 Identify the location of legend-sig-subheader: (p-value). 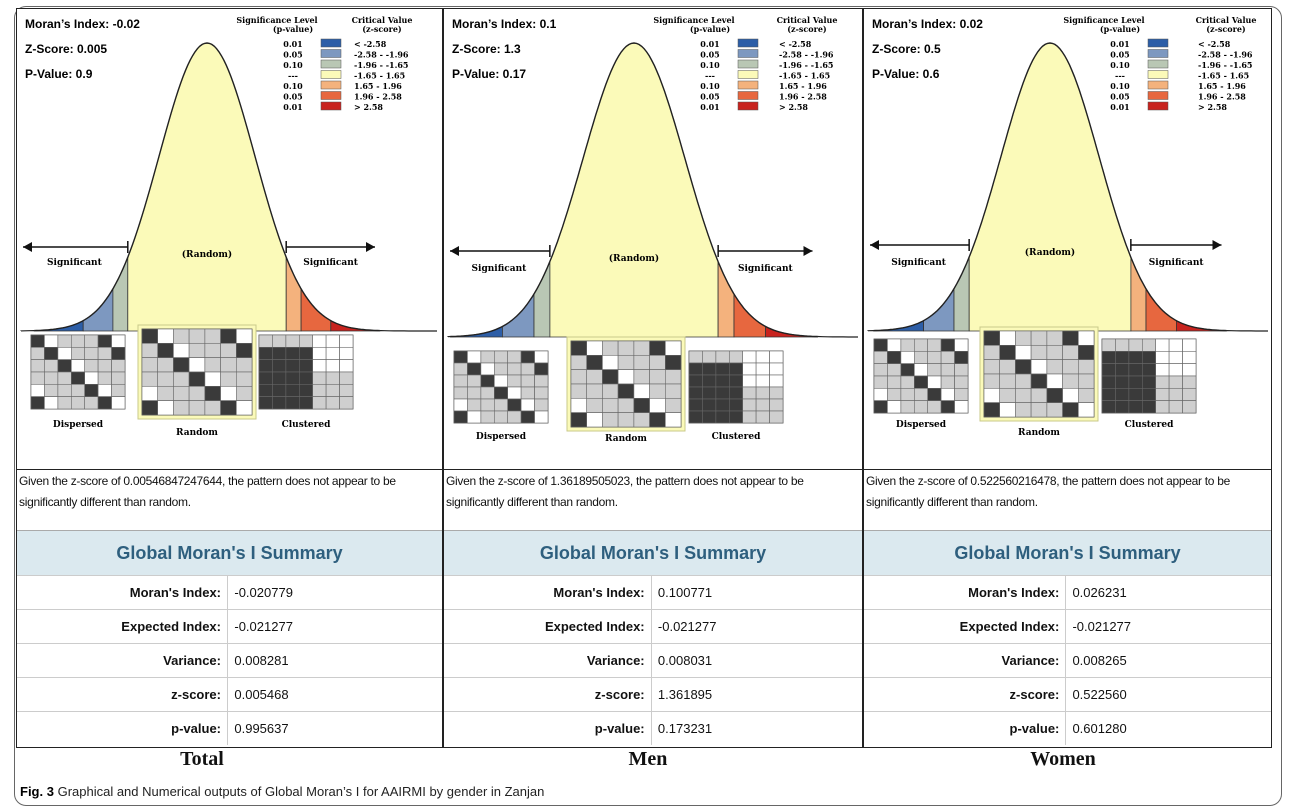
(710, 29).